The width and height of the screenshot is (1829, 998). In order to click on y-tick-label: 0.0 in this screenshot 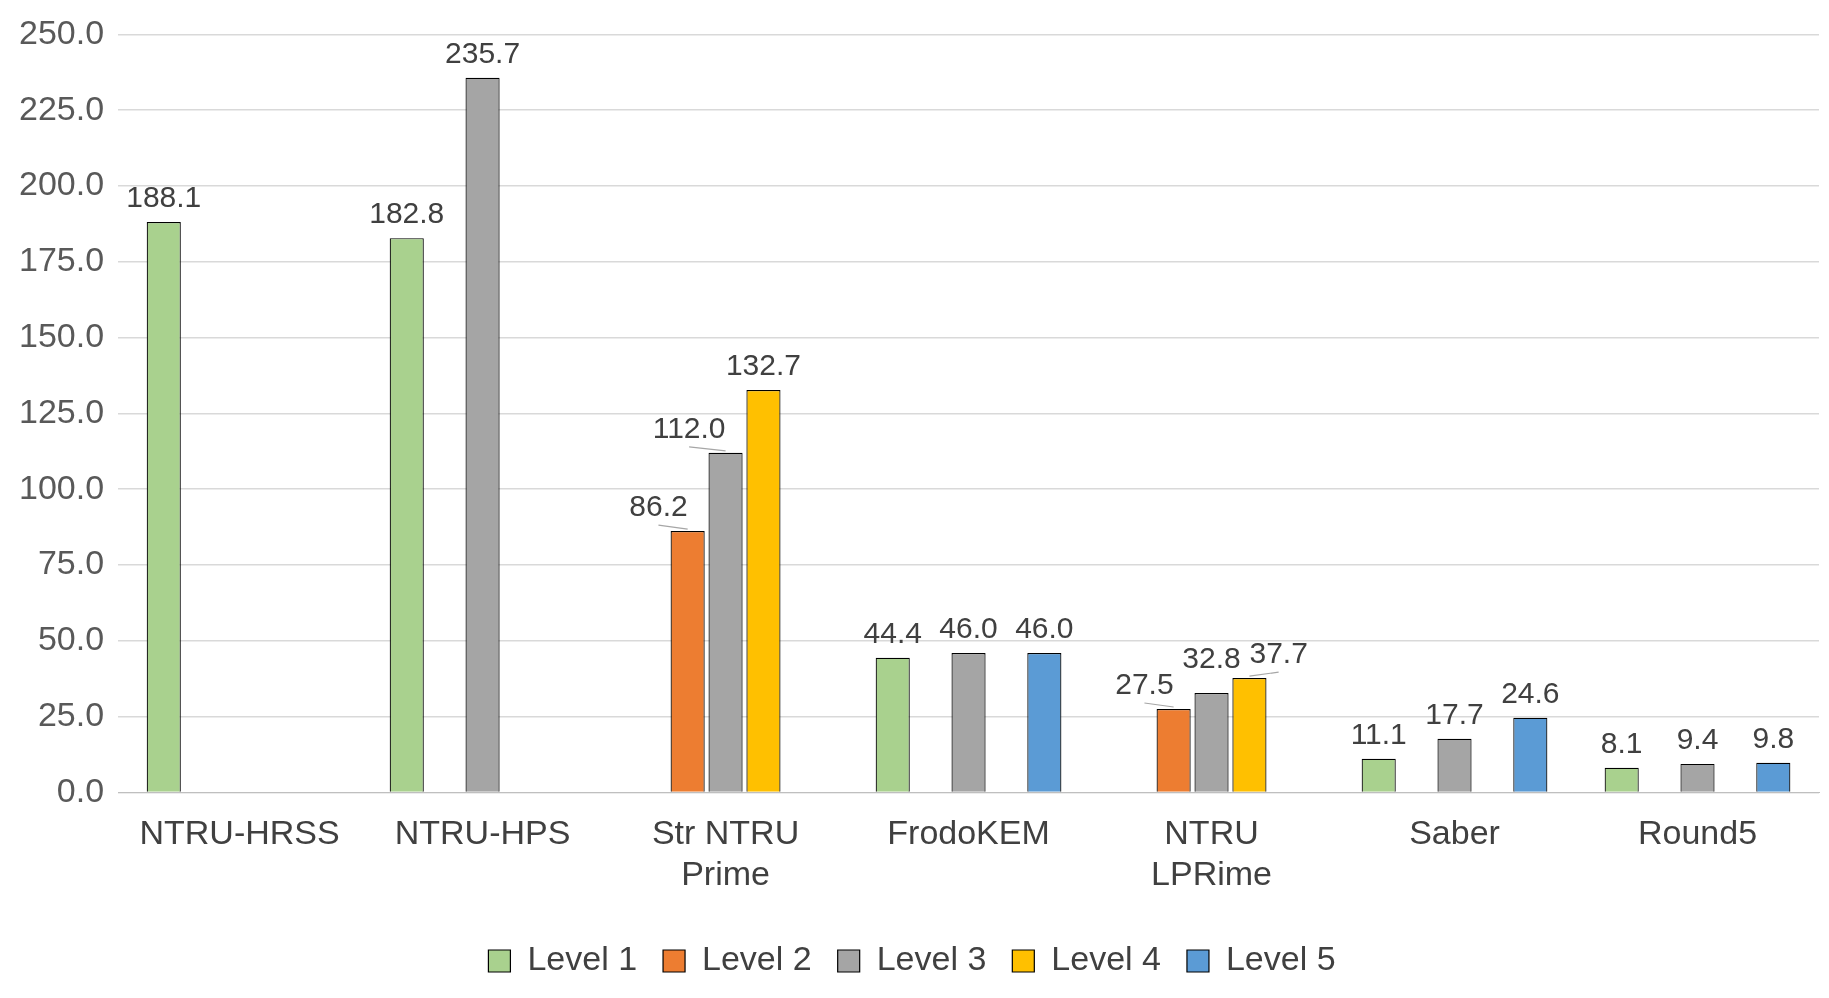, I will do `click(80, 789)`.